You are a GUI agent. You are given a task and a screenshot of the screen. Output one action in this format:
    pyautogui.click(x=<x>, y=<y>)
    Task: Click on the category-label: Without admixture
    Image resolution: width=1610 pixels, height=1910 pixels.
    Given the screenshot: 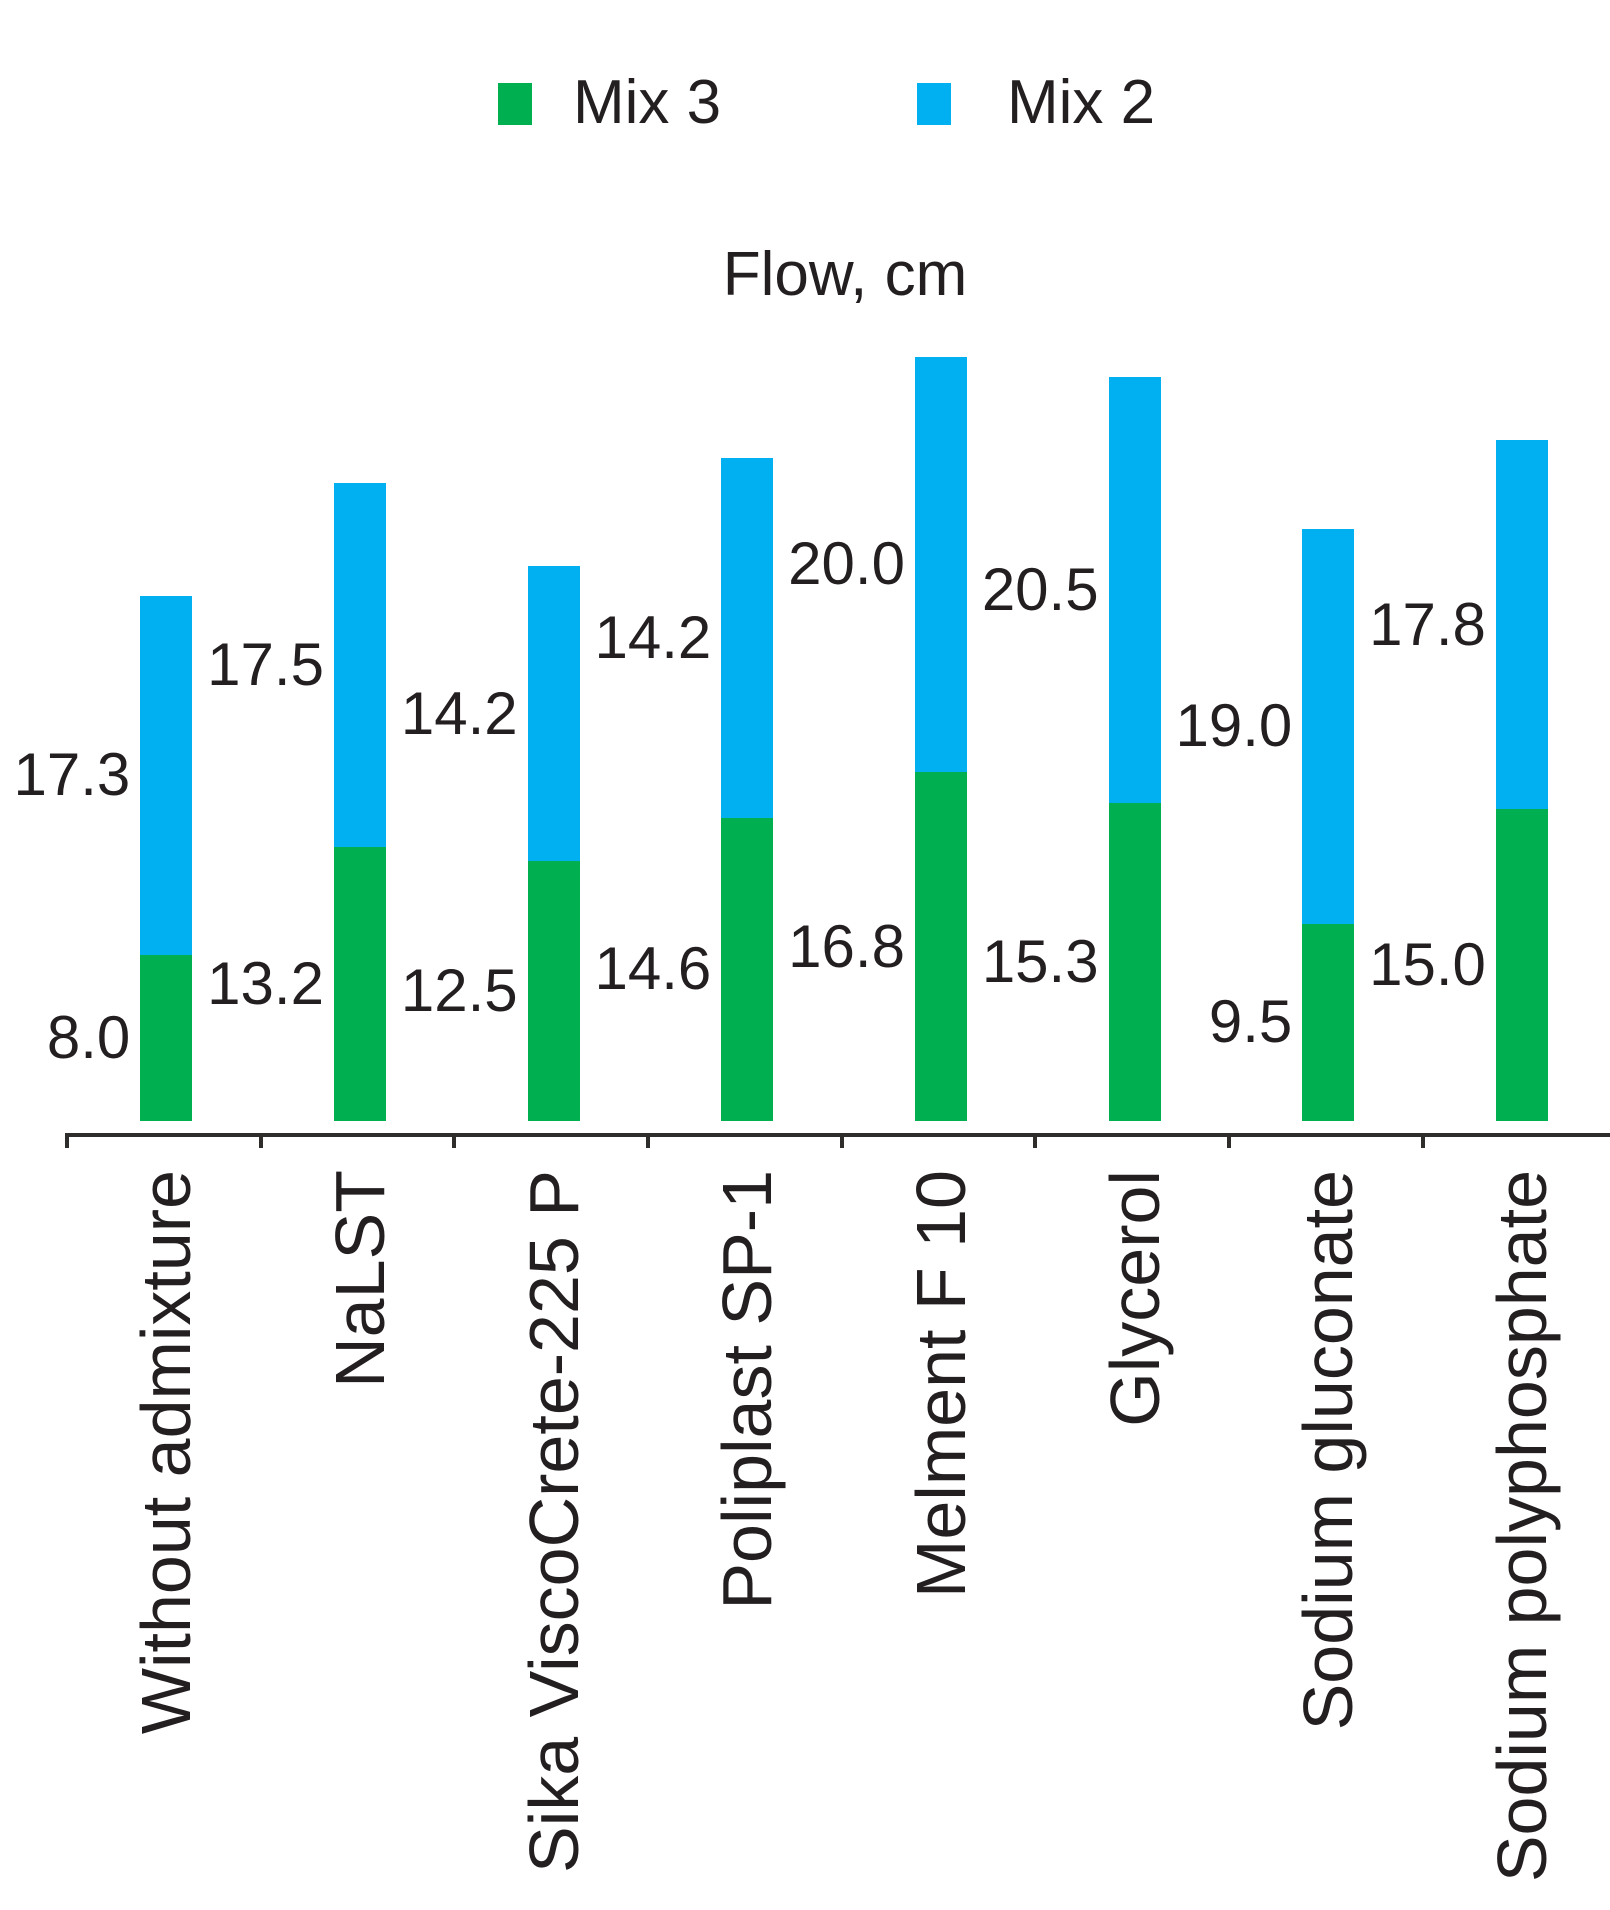 What is the action you would take?
    pyautogui.click(x=166, y=1452)
    